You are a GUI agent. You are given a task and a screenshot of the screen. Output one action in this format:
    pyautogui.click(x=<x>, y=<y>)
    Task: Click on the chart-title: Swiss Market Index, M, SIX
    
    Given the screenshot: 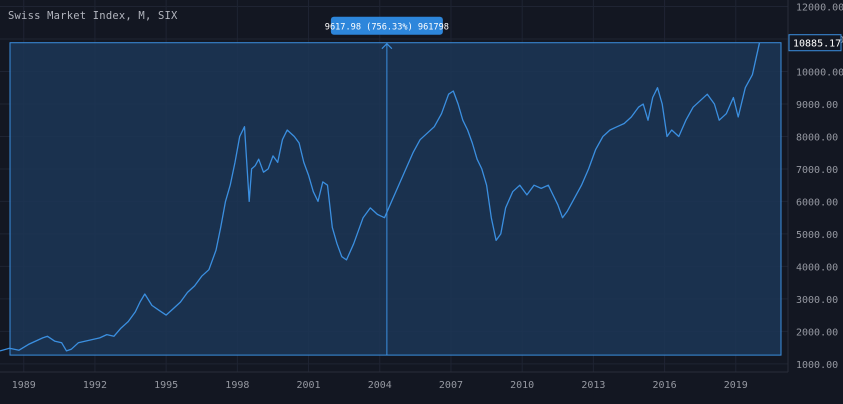 What is the action you would take?
    pyautogui.click(x=93, y=16)
    